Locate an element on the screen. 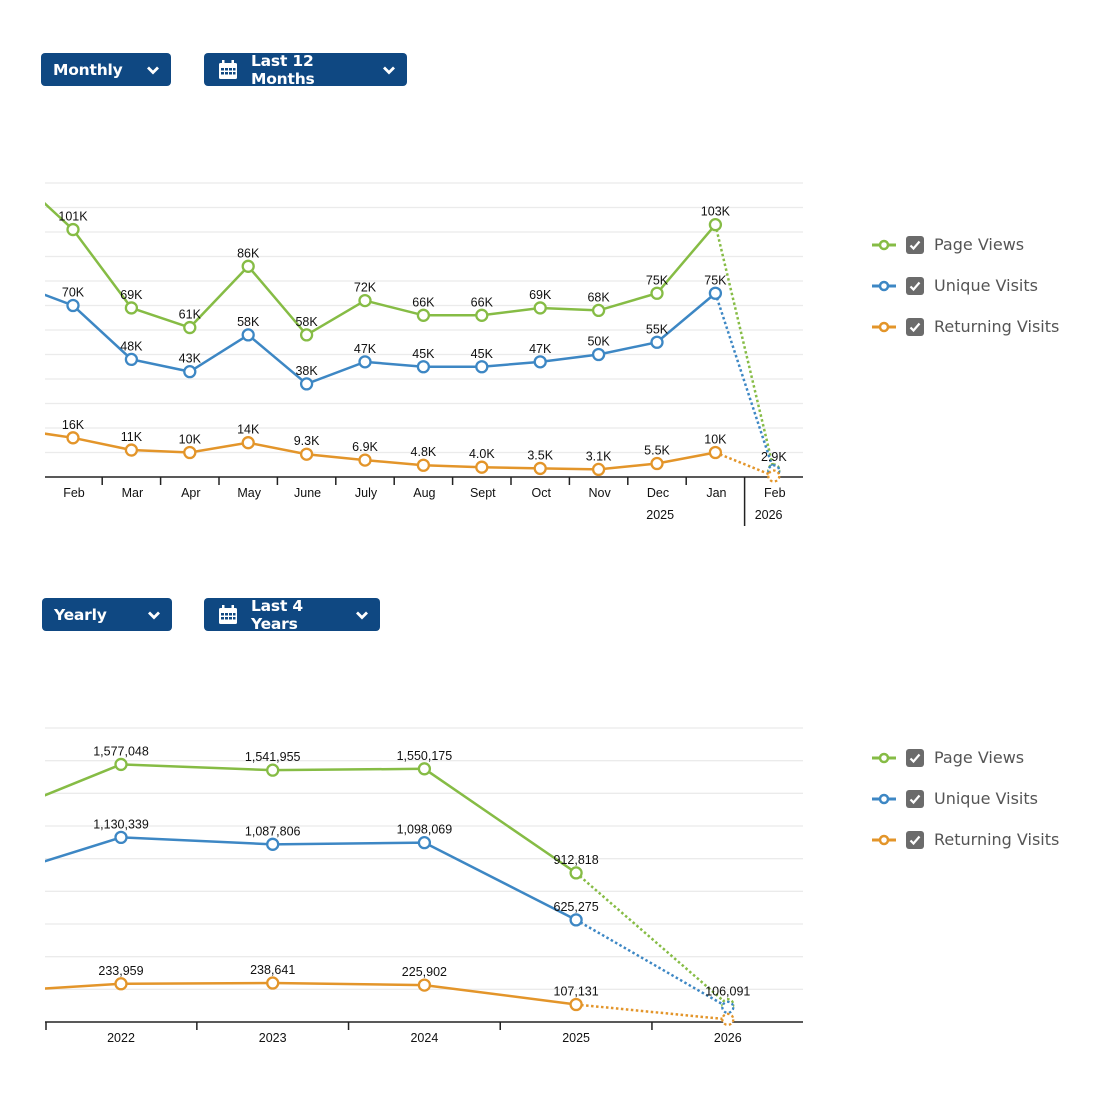 The width and height of the screenshot is (1100, 1100). period-select-monthly: Monthly is located at coordinates (106, 69).